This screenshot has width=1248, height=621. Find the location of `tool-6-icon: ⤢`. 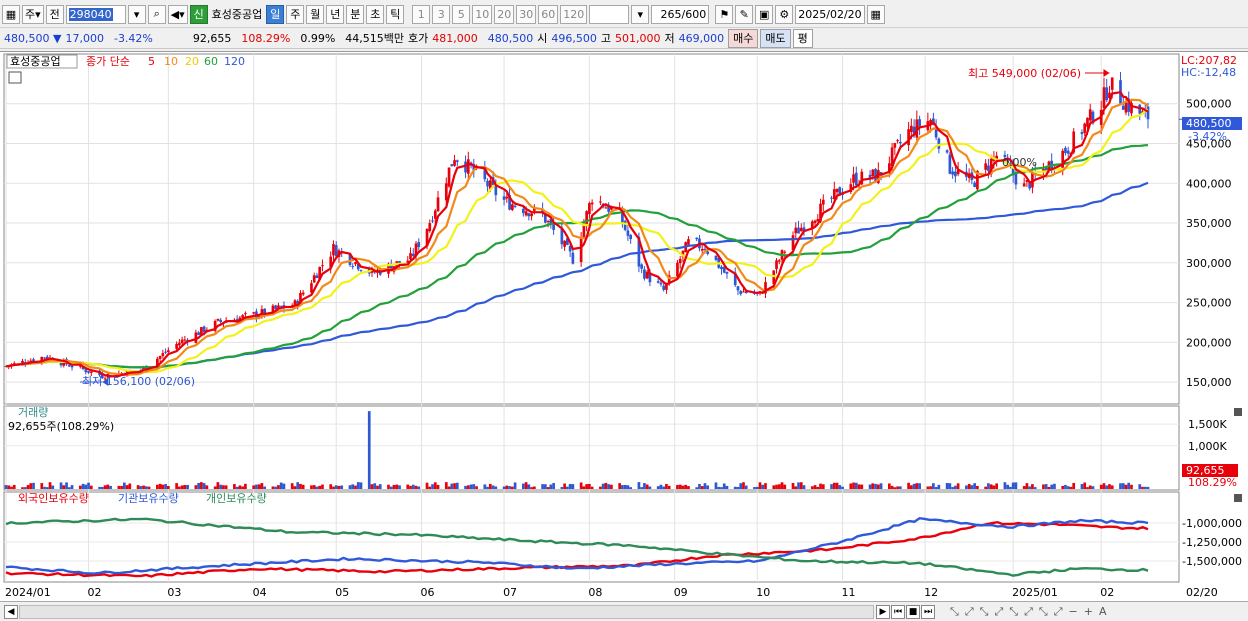

tool-6-icon: ⤢ is located at coordinates (1028, 611).